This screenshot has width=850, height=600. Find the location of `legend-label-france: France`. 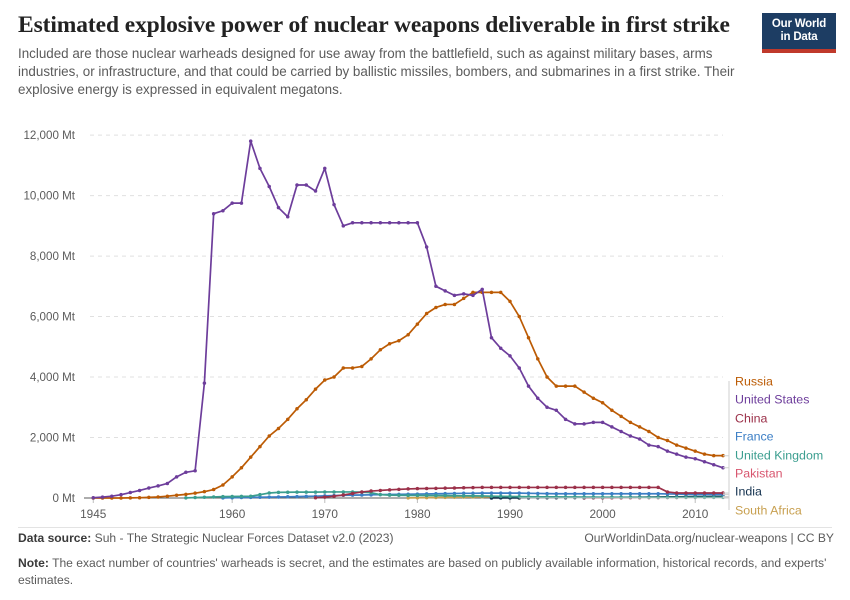

legend-label-france: France is located at coordinates (754, 437).